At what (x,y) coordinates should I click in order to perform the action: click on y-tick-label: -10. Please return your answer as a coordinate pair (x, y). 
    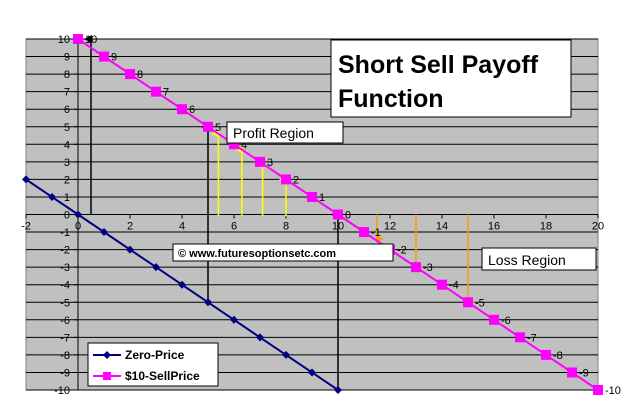
    Looking at the image, I should click on (62, 391).